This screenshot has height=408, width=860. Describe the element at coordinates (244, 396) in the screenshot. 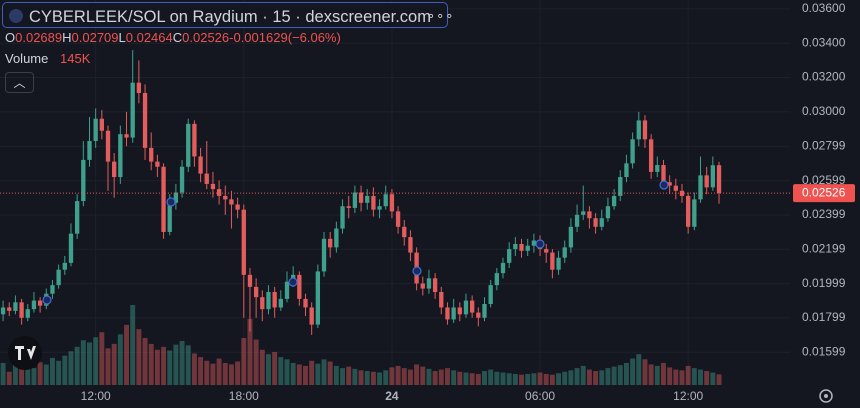

I see `x-tick-label: 18:00` at that location.